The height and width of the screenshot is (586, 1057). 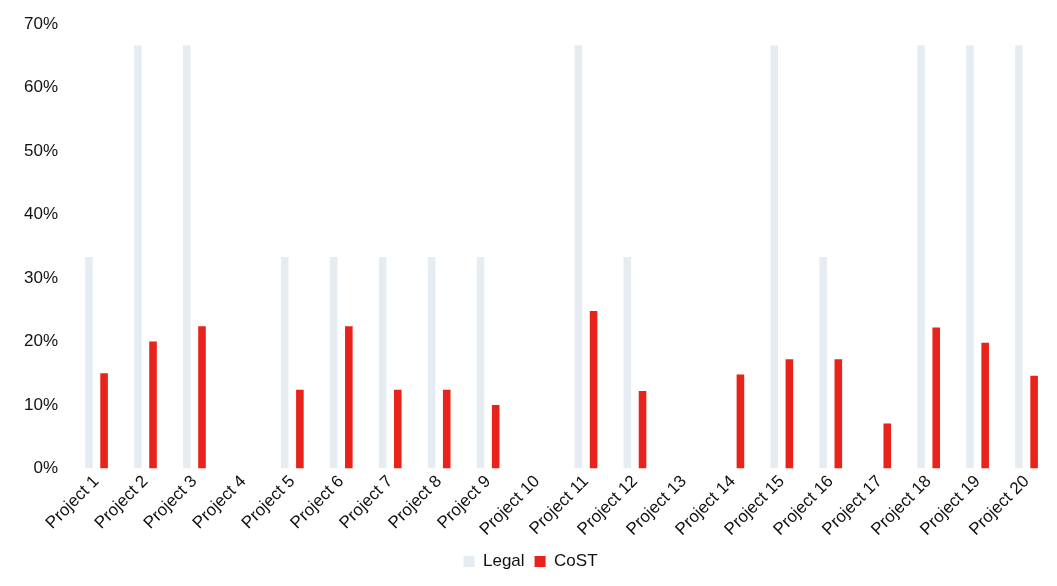 I want to click on y-tick-label: 60%, so click(x=41, y=87).